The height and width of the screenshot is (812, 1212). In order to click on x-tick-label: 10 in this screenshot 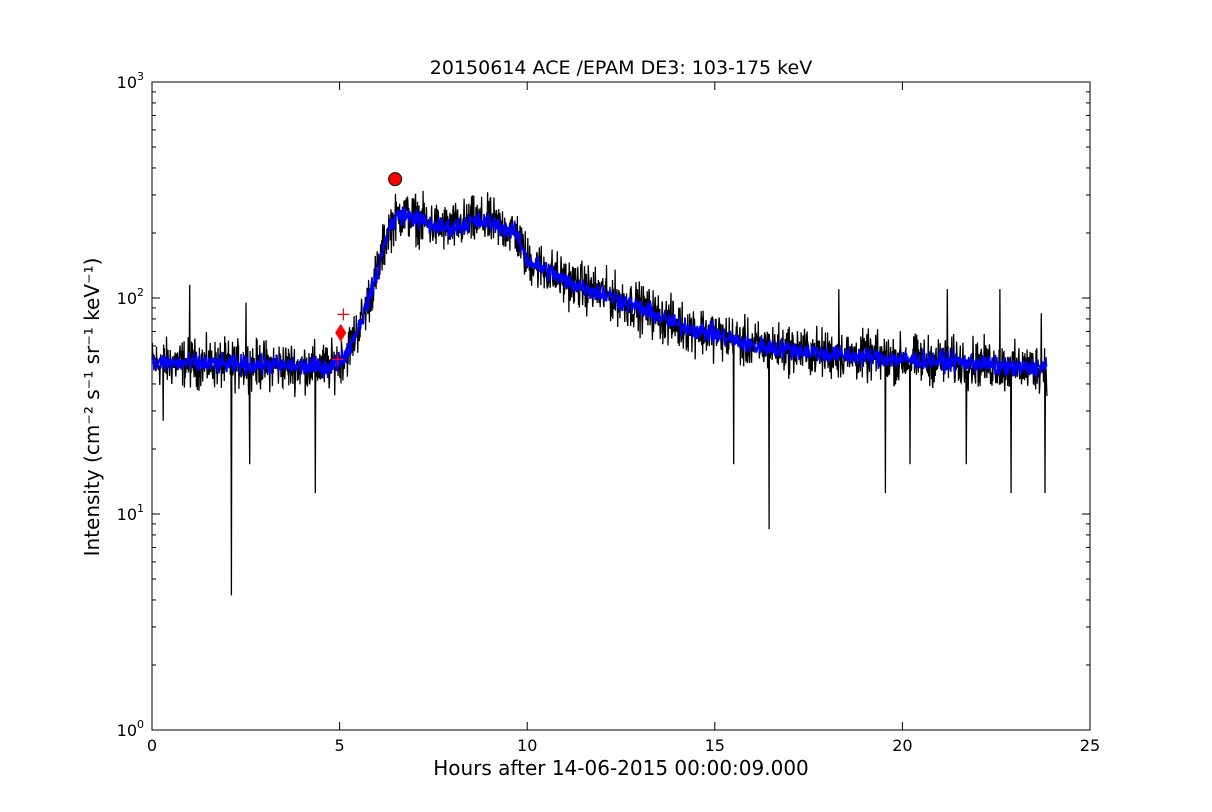, I will do `click(527, 745)`.